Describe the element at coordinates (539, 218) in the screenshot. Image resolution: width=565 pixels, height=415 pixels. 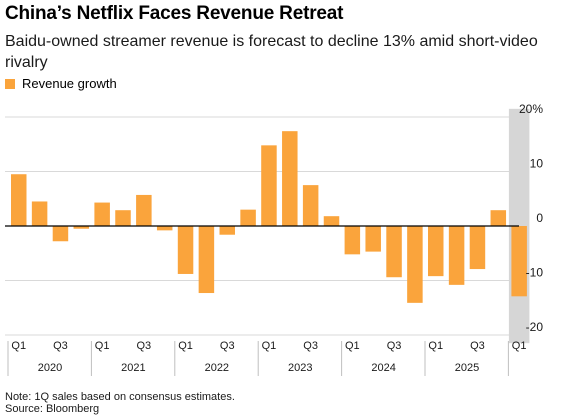
I see `y-tick-label: 0` at that location.